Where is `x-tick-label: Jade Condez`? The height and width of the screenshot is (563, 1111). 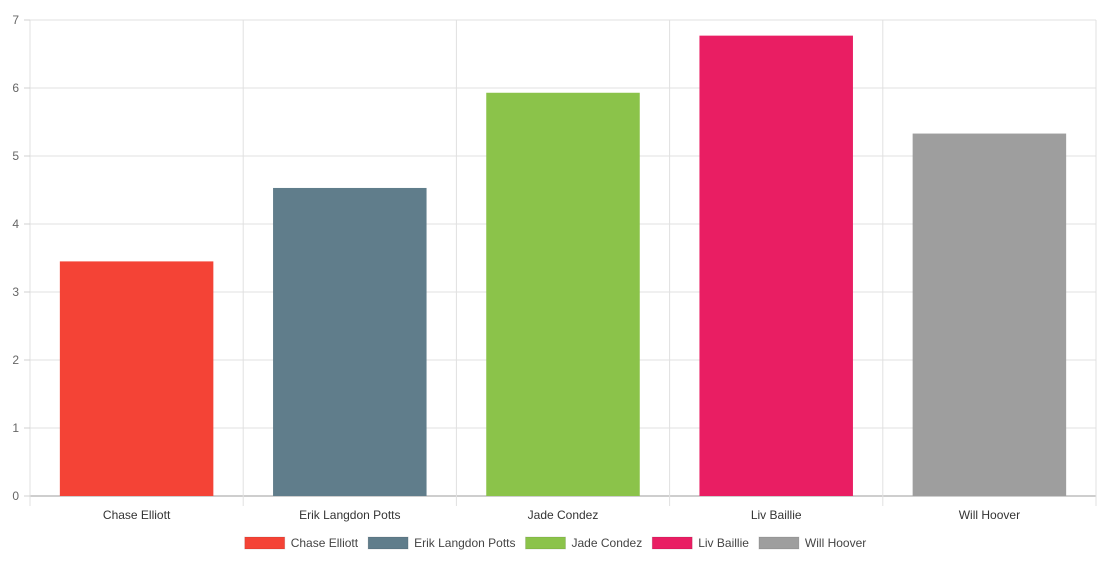
x-tick-label: Jade Condez is located at coordinates (563, 515).